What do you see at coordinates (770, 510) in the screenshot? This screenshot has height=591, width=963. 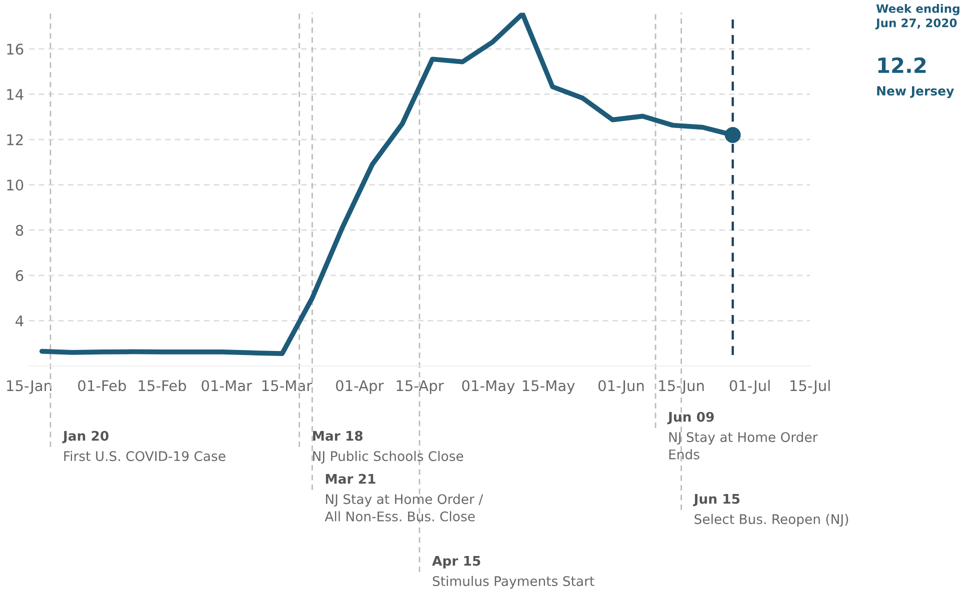 I see `ref-line-label: Jun 15 Select Bus. Reopen (NJ)` at bounding box center [770, 510].